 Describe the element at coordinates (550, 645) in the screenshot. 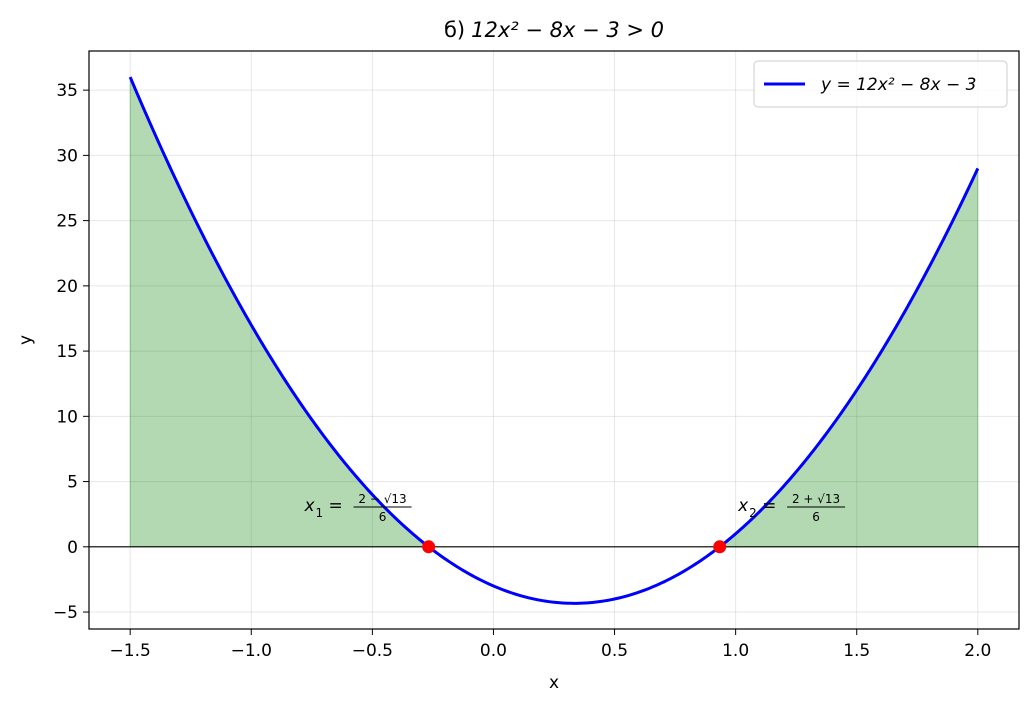

I see `x-axis-ticks: −1.5 −1.0 −0.5 0.0 0.5 1.0 1.5 2.0` at that location.